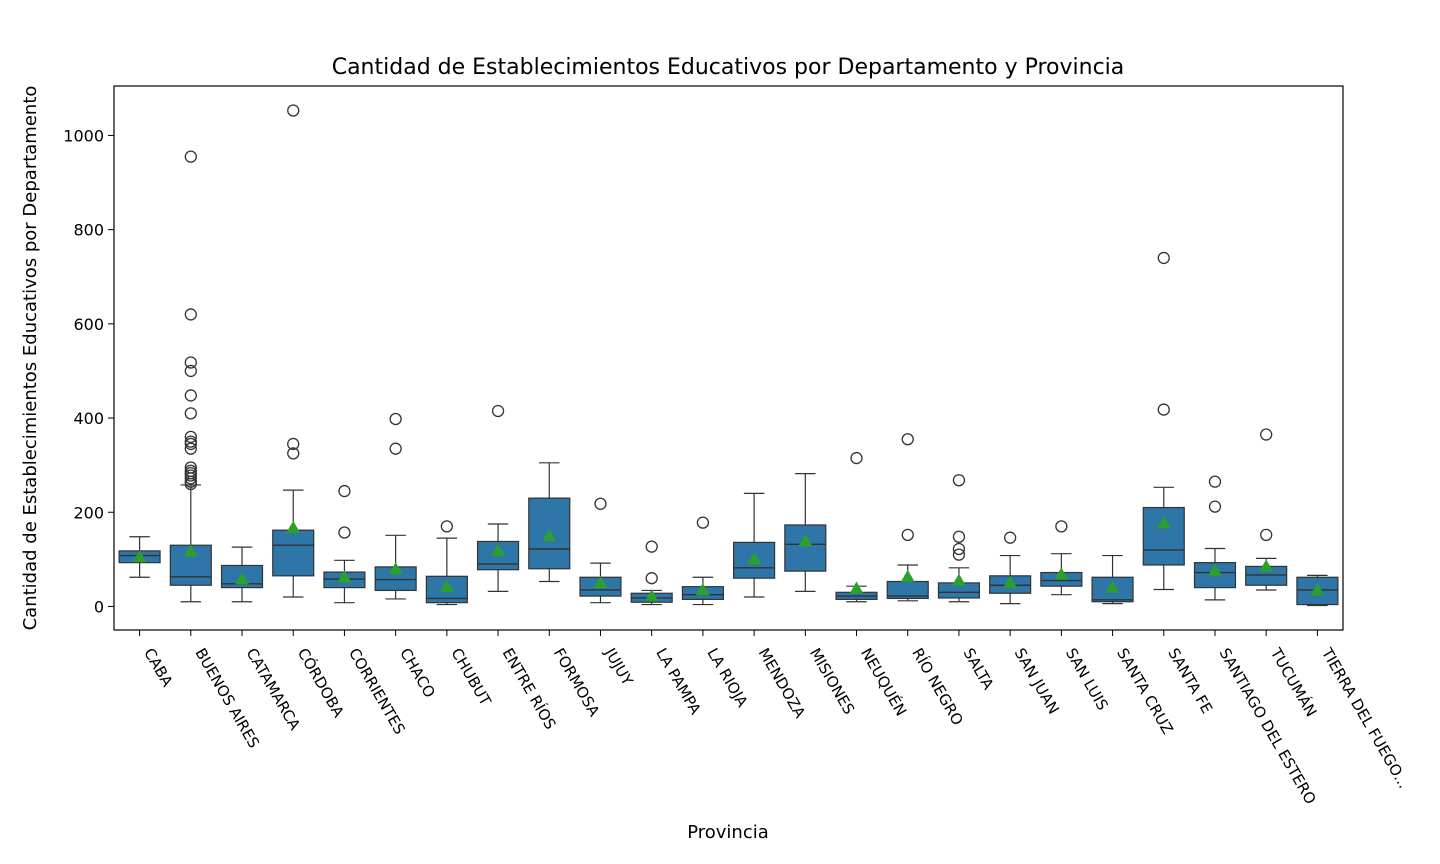  Describe the element at coordinates (937, 687) in the screenshot. I see `x-tick-label: RÍO NEGRO` at that location.